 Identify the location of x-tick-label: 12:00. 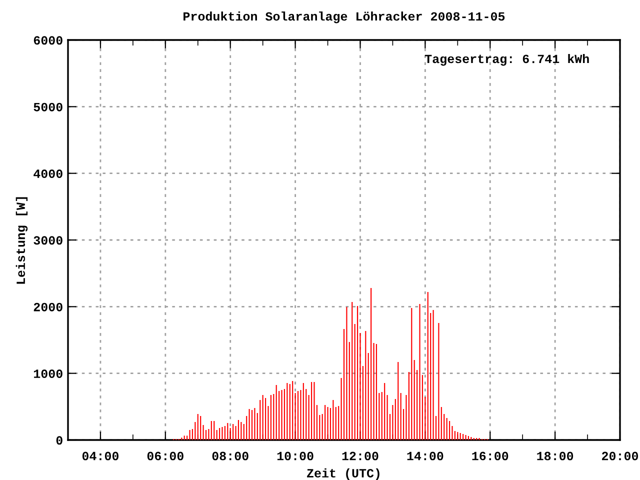
(360, 456).